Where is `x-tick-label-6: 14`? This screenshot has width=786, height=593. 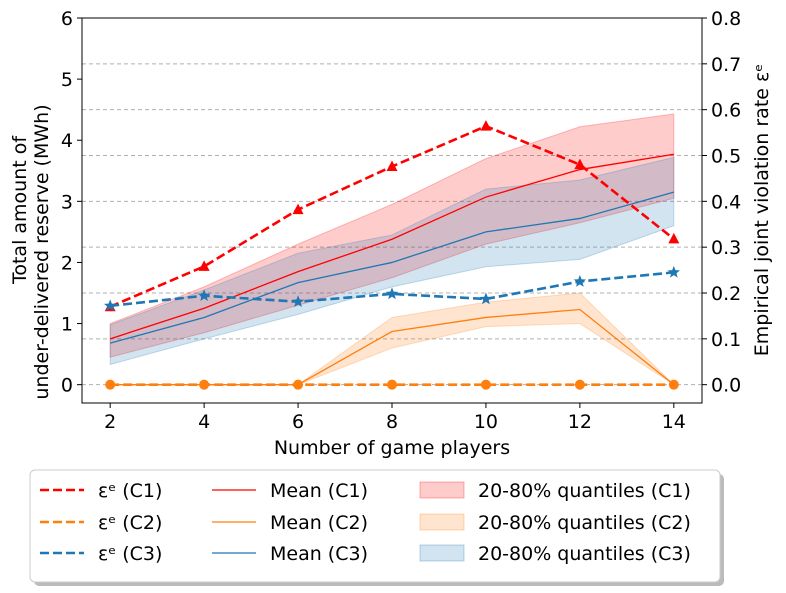
x-tick-label-6: 14 is located at coordinates (674, 422).